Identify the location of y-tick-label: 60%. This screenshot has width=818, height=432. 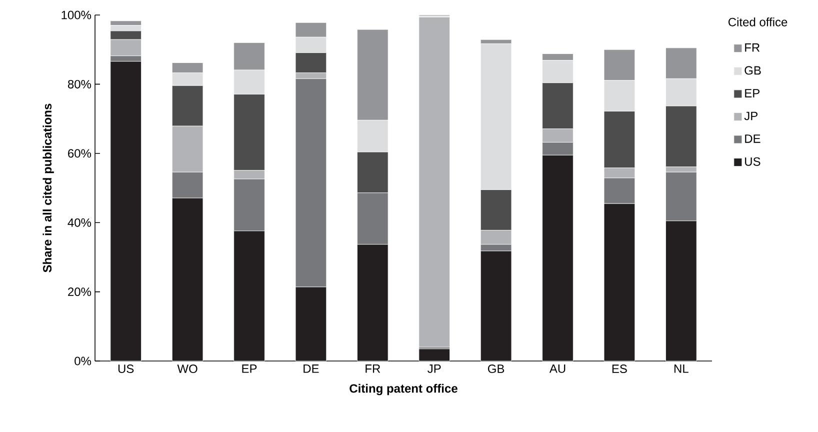
(80, 153).